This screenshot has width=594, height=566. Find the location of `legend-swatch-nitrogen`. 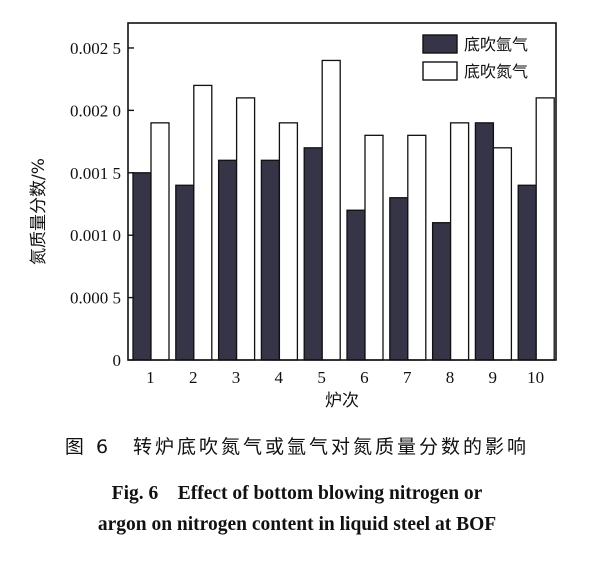

legend-swatch-nitrogen is located at coordinates (440, 71).